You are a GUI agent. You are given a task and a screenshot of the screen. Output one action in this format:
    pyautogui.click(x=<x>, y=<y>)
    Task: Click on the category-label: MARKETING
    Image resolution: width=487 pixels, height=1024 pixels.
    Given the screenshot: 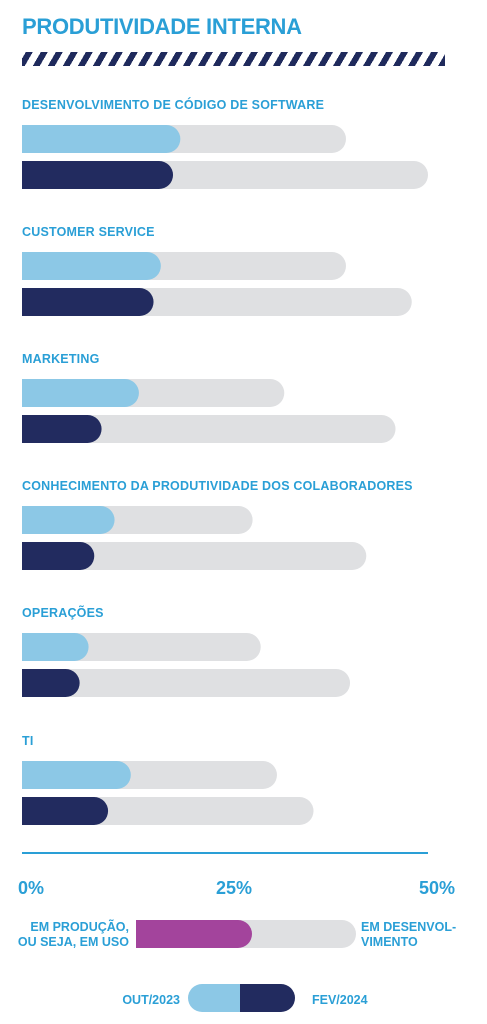 What is the action you would take?
    pyautogui.click(x=61, y=359)
    